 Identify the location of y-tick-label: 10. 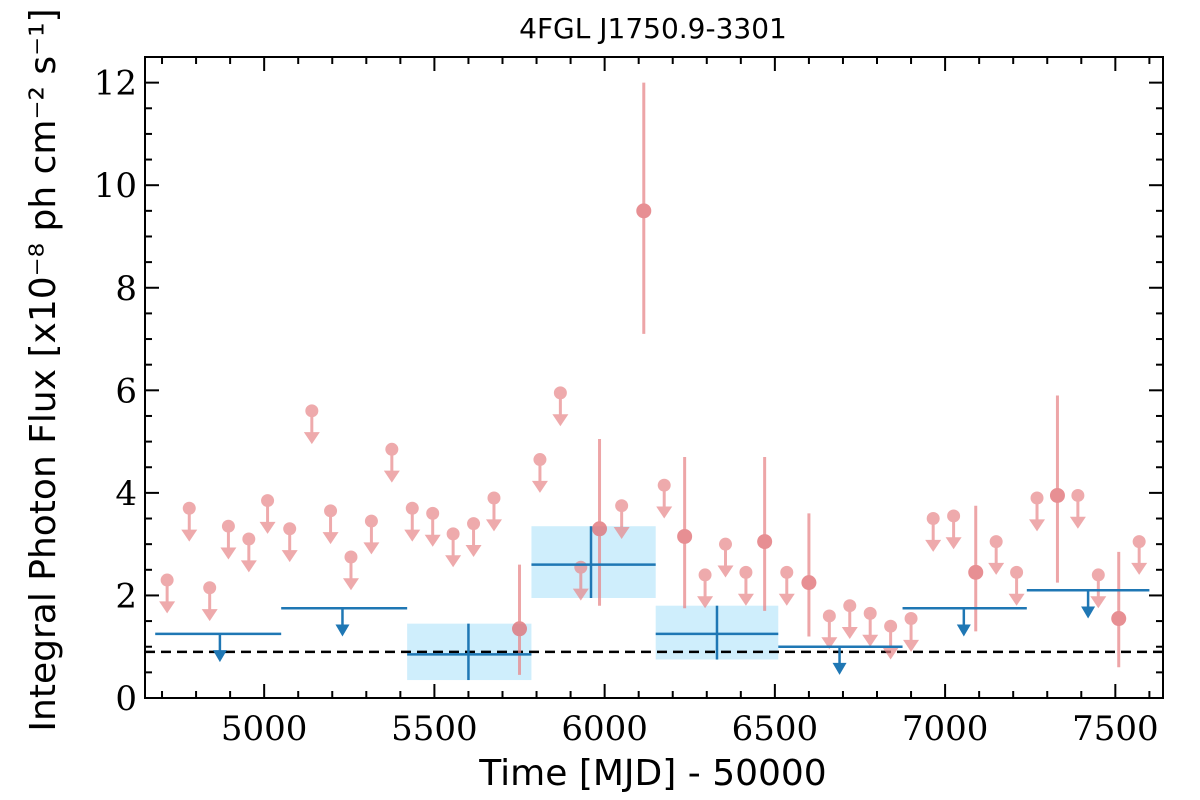
(115, 186).